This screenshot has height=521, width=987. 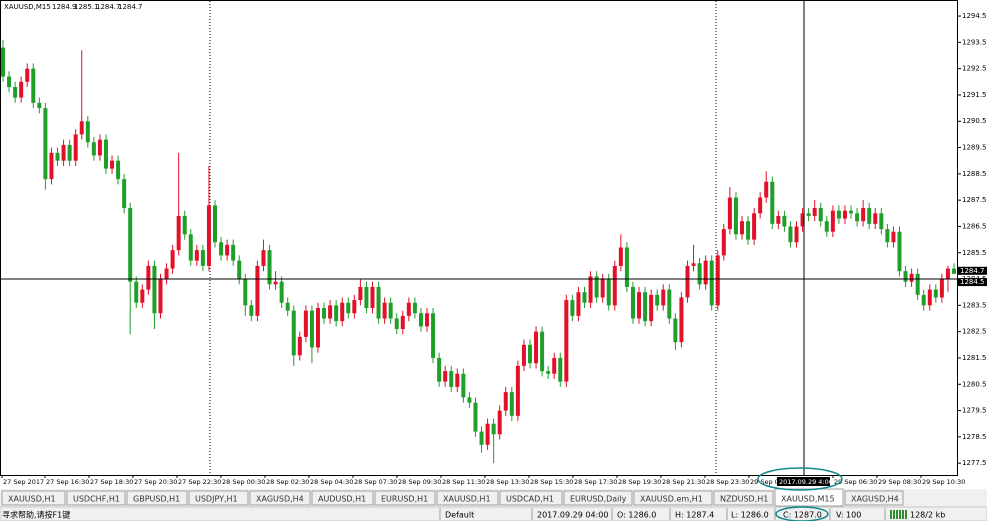 What do you see at coordinates (27, 7) in the screenshot?
I see `chart-symbol: XAUUSD,M15` at bounding box center [27, 7].